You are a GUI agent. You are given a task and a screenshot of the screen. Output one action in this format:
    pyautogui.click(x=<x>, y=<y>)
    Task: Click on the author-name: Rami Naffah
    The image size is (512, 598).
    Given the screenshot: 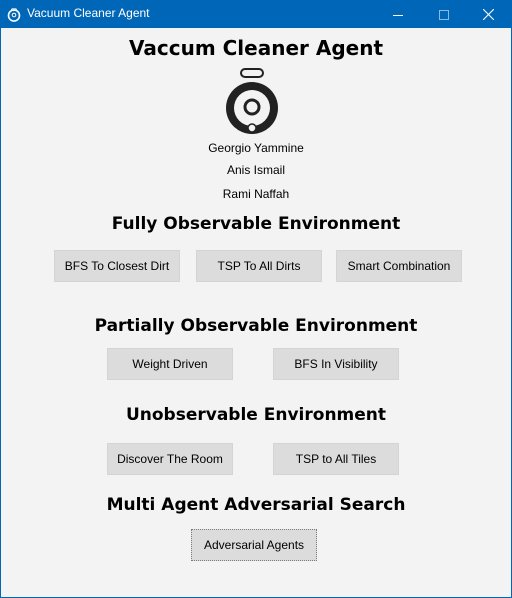 What is the action you would take?
    pyautogui.click(x=256, y=194)
    